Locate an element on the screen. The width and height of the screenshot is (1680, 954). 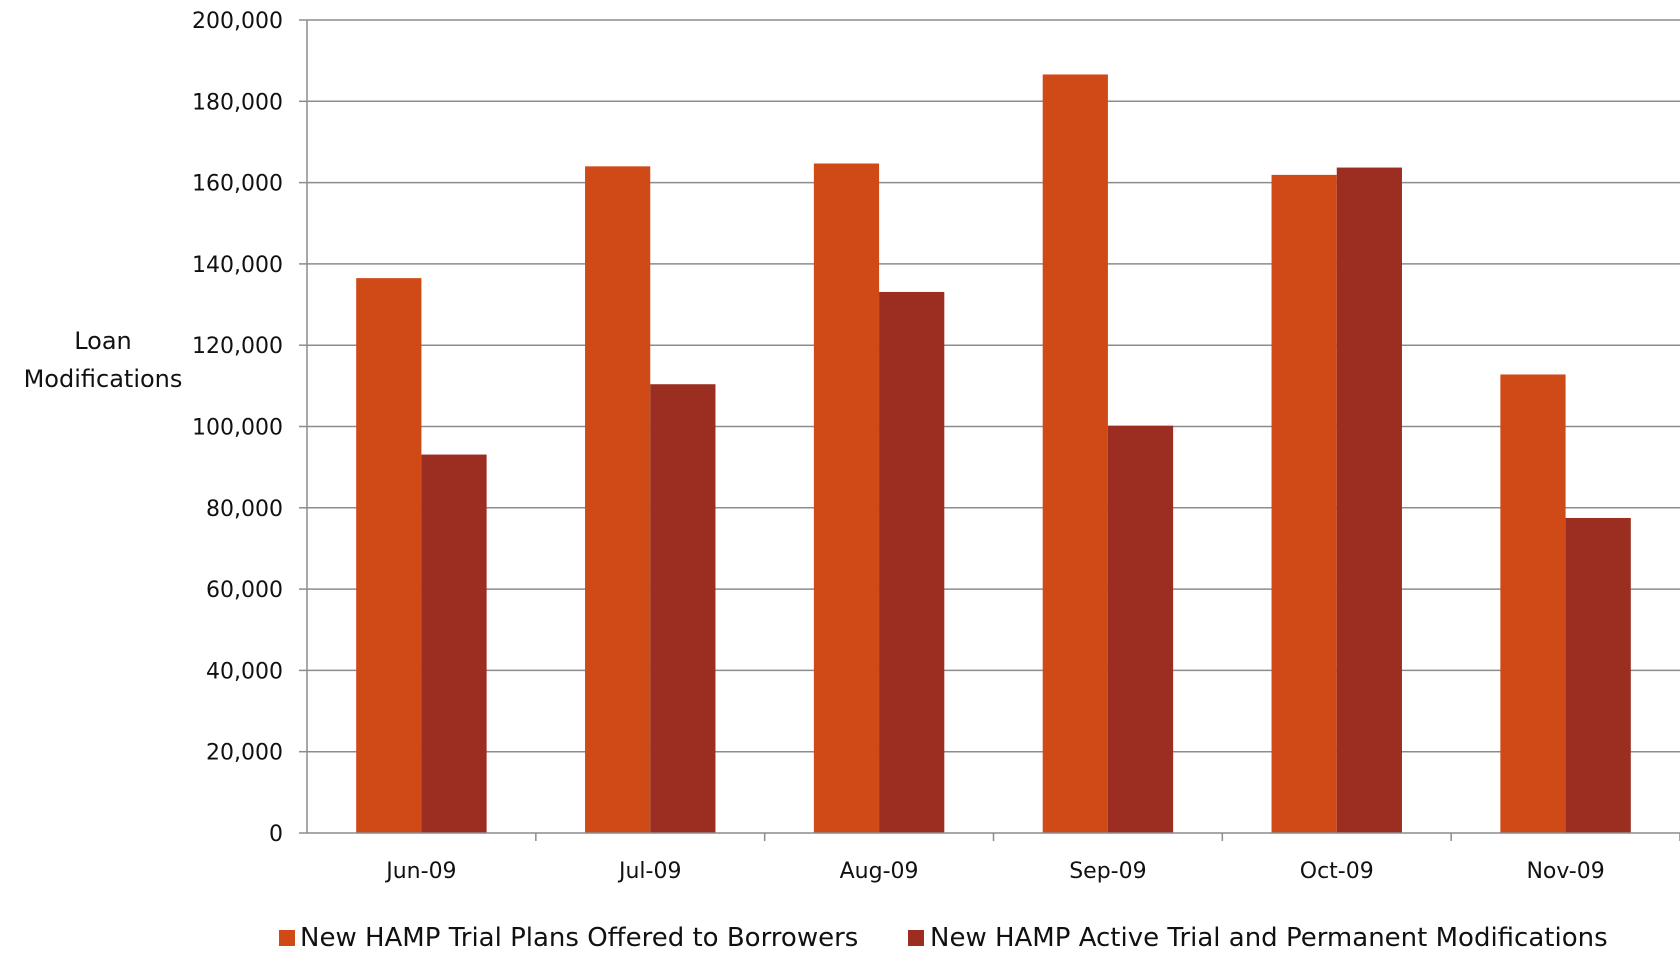
y-tick-label: 100,000 is located at coordinates (237, 428).